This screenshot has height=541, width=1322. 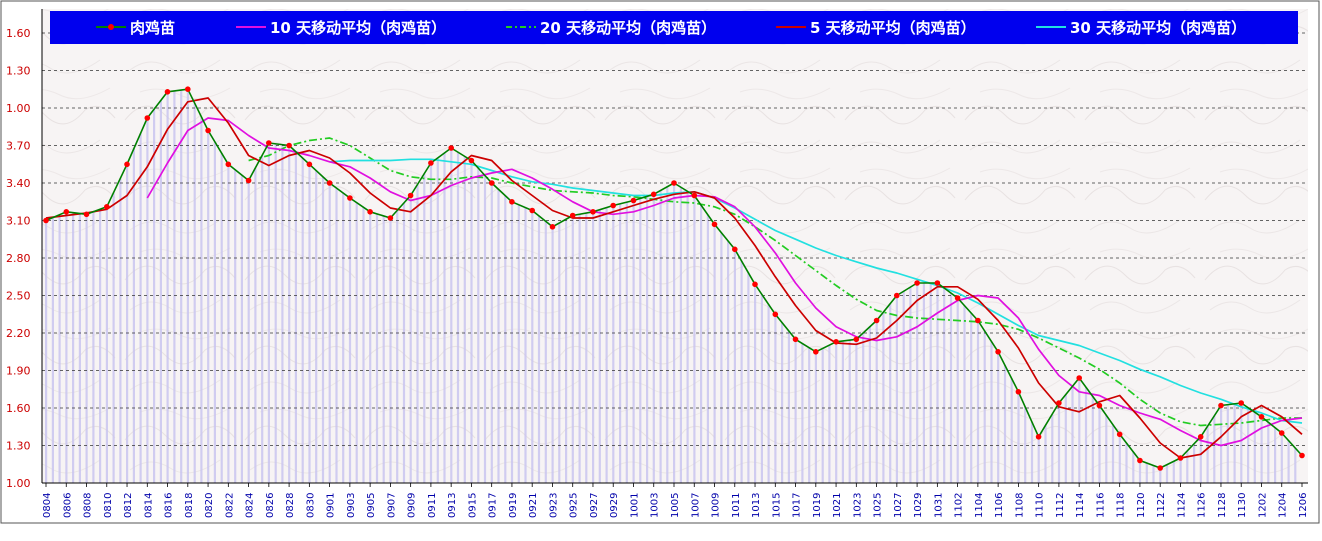 I want to click on x-tick-label: 0913, so click(x=452, y=505).